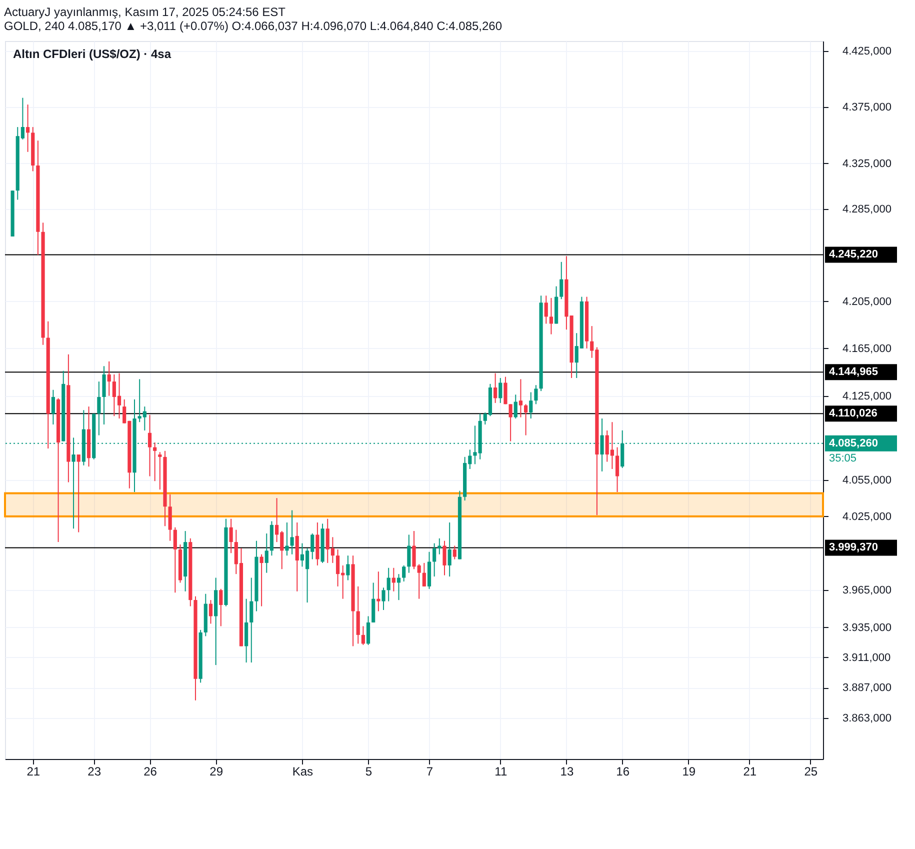 Image resolution: width=915 pixels, height=849 pixels. Describe the element at coordinates (145, 12) in the screenshot. I see `text: ActuaryJ yayınlanmış, Kasım 17, 2025 05:24:56 EST` at that location.